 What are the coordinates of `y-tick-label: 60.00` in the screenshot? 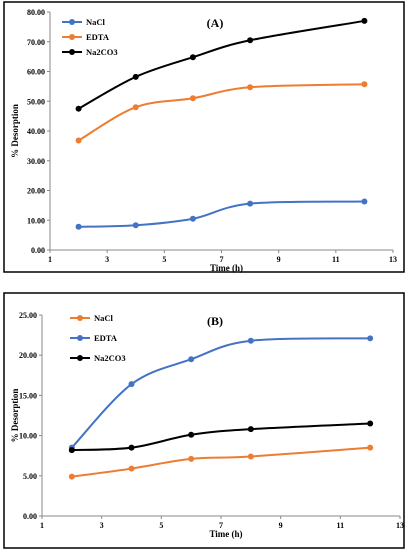 It's located at (36, 72).